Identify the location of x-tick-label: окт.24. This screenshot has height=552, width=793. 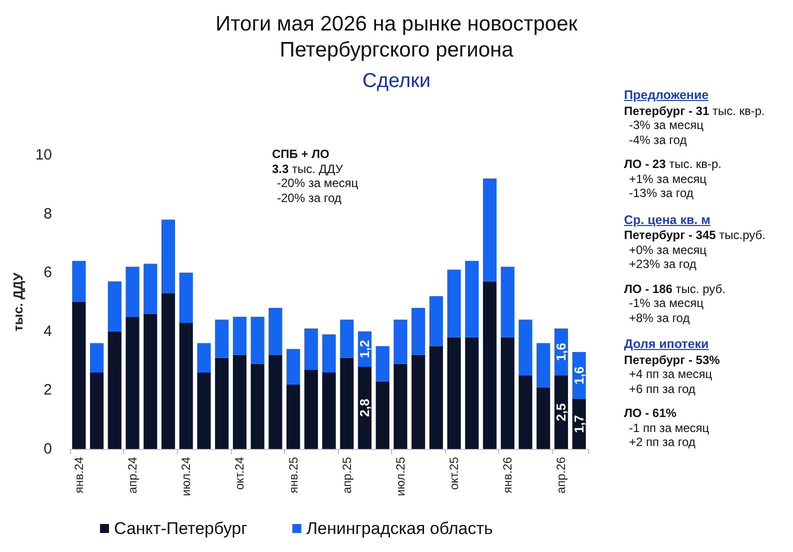
(239, 473).